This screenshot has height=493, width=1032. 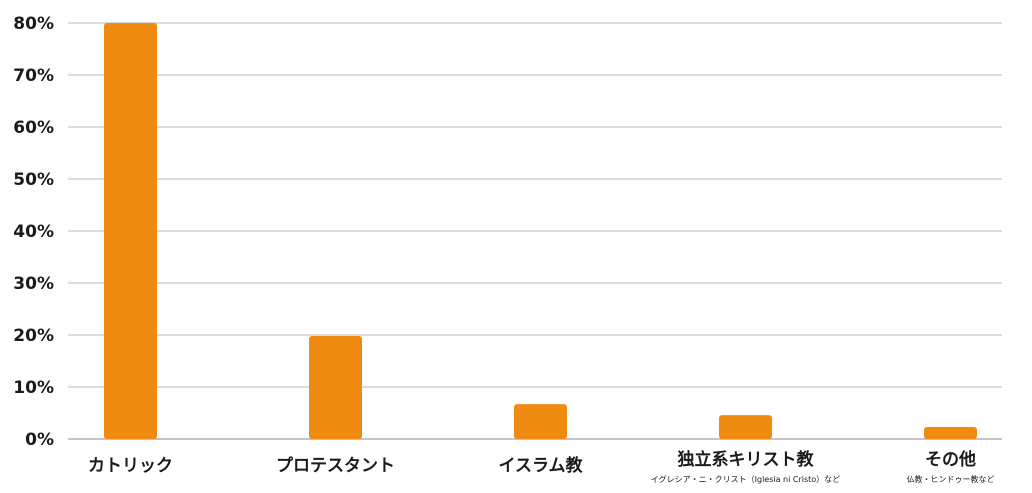 What do you see at coordinates (33, 180) in the screenshot?
I see `y-tick-label: 50%` at bounding box center [33, 180].